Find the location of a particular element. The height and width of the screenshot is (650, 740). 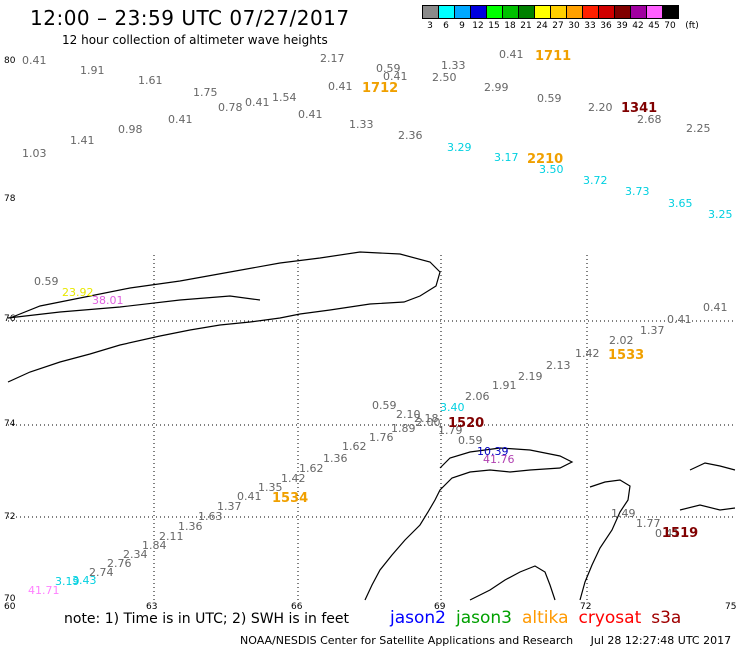

pass-time-label: 1534 is located at coordinates (290, 498).